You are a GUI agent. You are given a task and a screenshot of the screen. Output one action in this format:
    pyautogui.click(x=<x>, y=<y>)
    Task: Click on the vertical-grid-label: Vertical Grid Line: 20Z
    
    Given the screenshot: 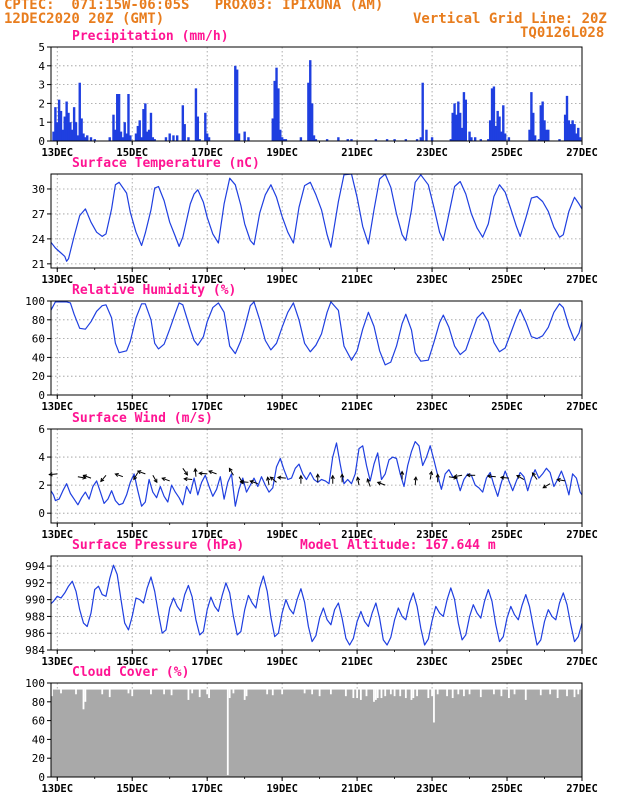 What is the action you would take?
    pyautogui.click(x=510, y=19)
    